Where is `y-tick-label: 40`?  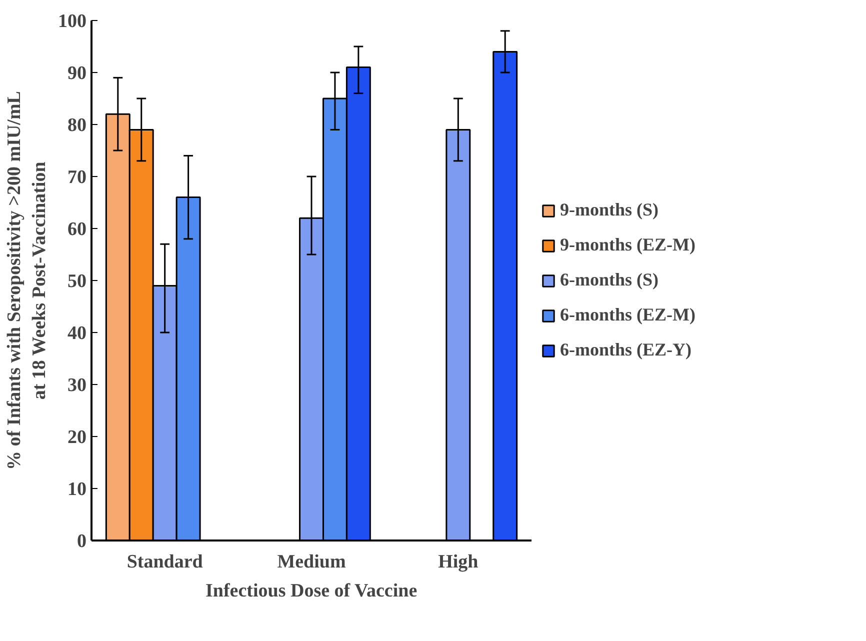 y-tick-label: 40 is located at coordinates (77, 333).